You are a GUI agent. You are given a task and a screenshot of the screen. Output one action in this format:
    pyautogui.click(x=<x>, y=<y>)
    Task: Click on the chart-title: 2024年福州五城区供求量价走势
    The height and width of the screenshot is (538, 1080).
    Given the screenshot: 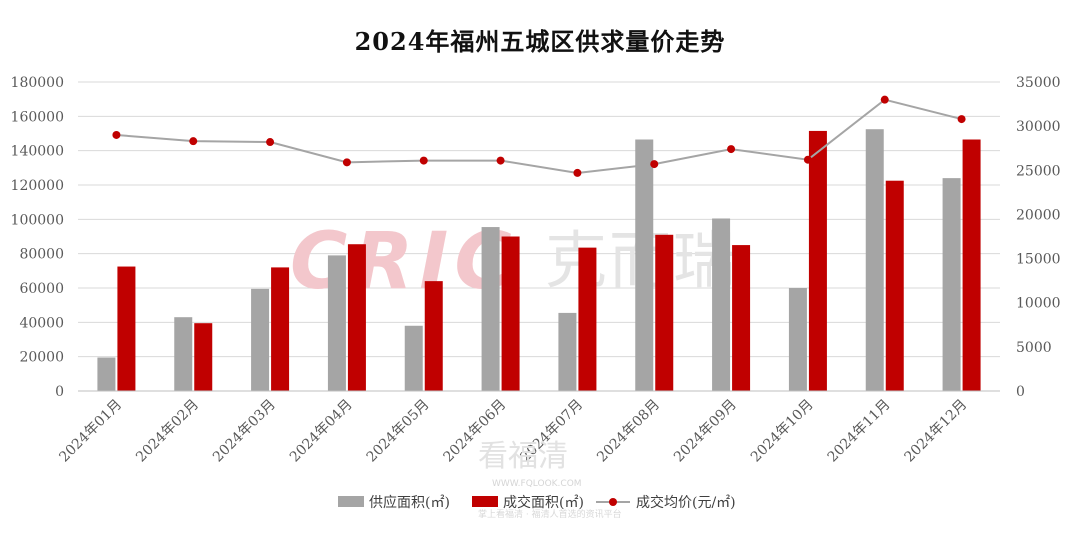 What is the action you would take?
    pyautogui.click(x=540, y=41)
    